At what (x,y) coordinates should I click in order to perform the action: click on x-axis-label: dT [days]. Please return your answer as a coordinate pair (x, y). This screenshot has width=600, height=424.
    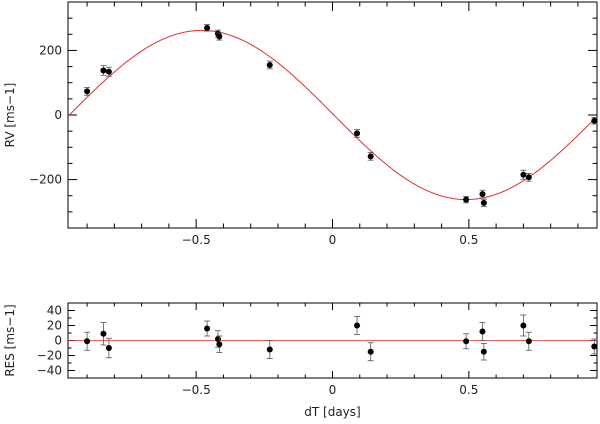
    Looking at the image, I should click on (332, 412).